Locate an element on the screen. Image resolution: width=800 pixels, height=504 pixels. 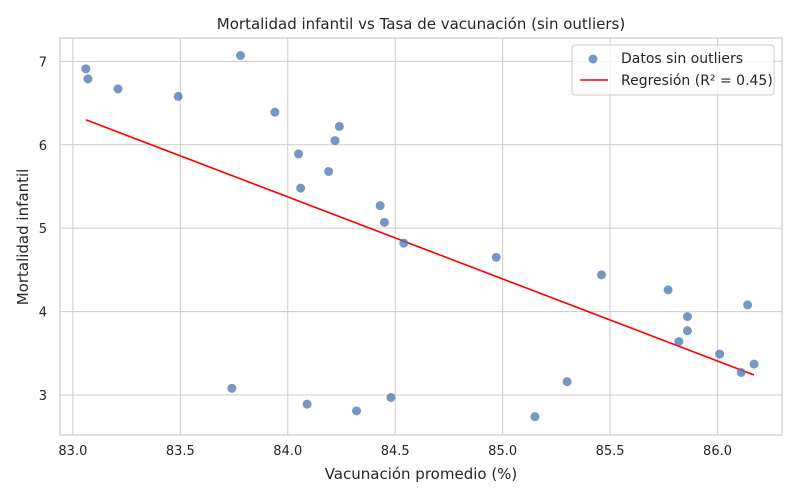
x-tick-labels: 83.0 83.5 84.0 84.5 85.0 85.5 86.0 is located at coordinates (395, 451).